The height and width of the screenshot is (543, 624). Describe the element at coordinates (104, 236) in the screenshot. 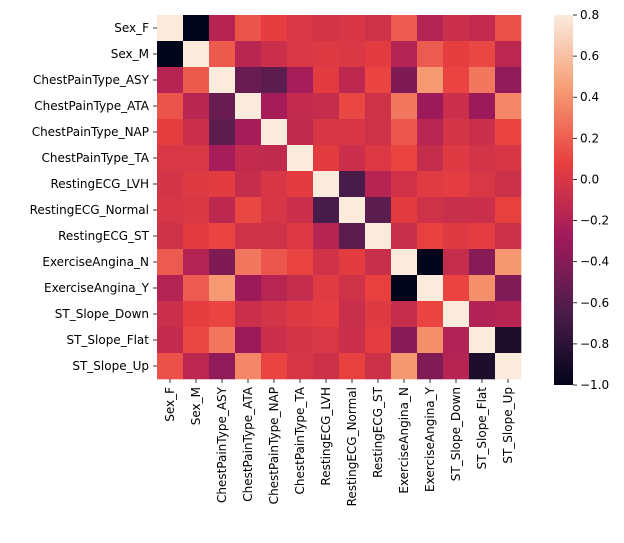

I see `row-label: RestingECG_ST` at that location.